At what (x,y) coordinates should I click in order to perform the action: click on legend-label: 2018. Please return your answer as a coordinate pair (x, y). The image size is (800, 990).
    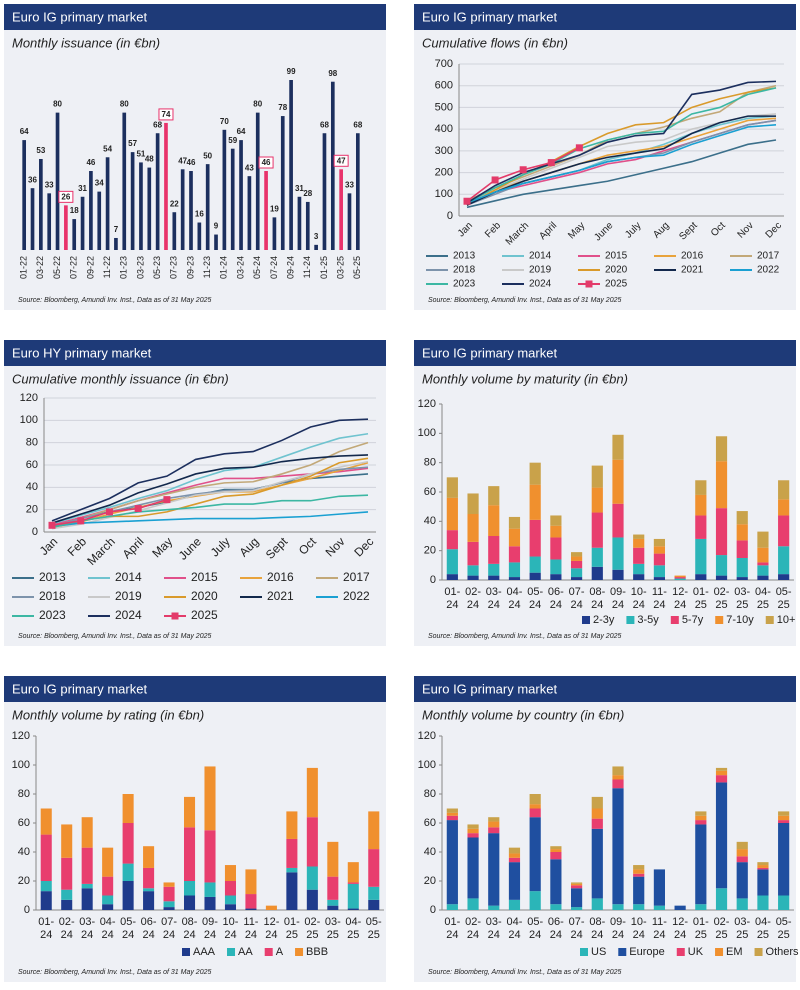
    Looking at the image, I should click on (464, 270).